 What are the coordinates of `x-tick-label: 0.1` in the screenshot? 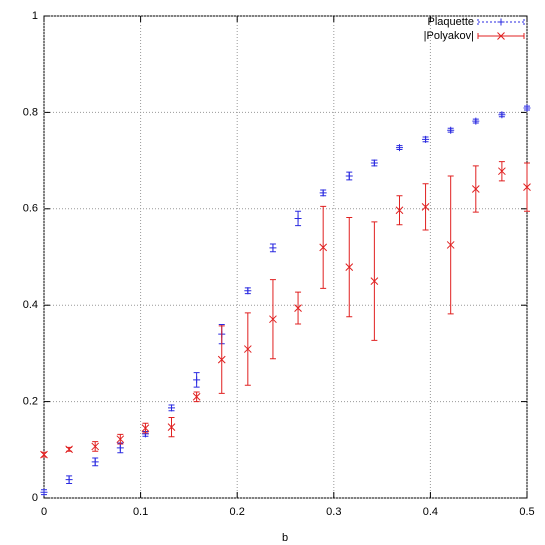 It's located at (140, 512).